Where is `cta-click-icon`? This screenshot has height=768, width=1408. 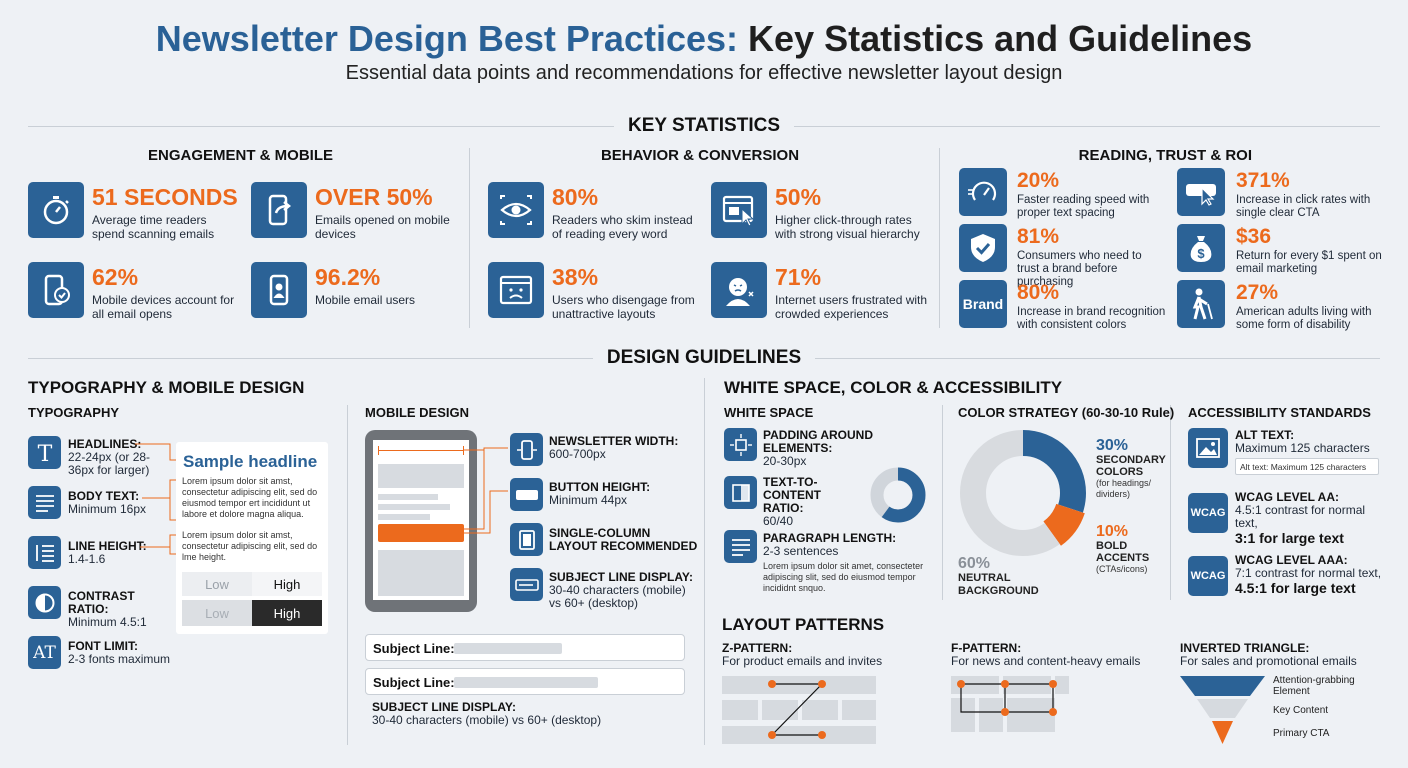 cta-click-icon is located at coordinates (1201, 192).